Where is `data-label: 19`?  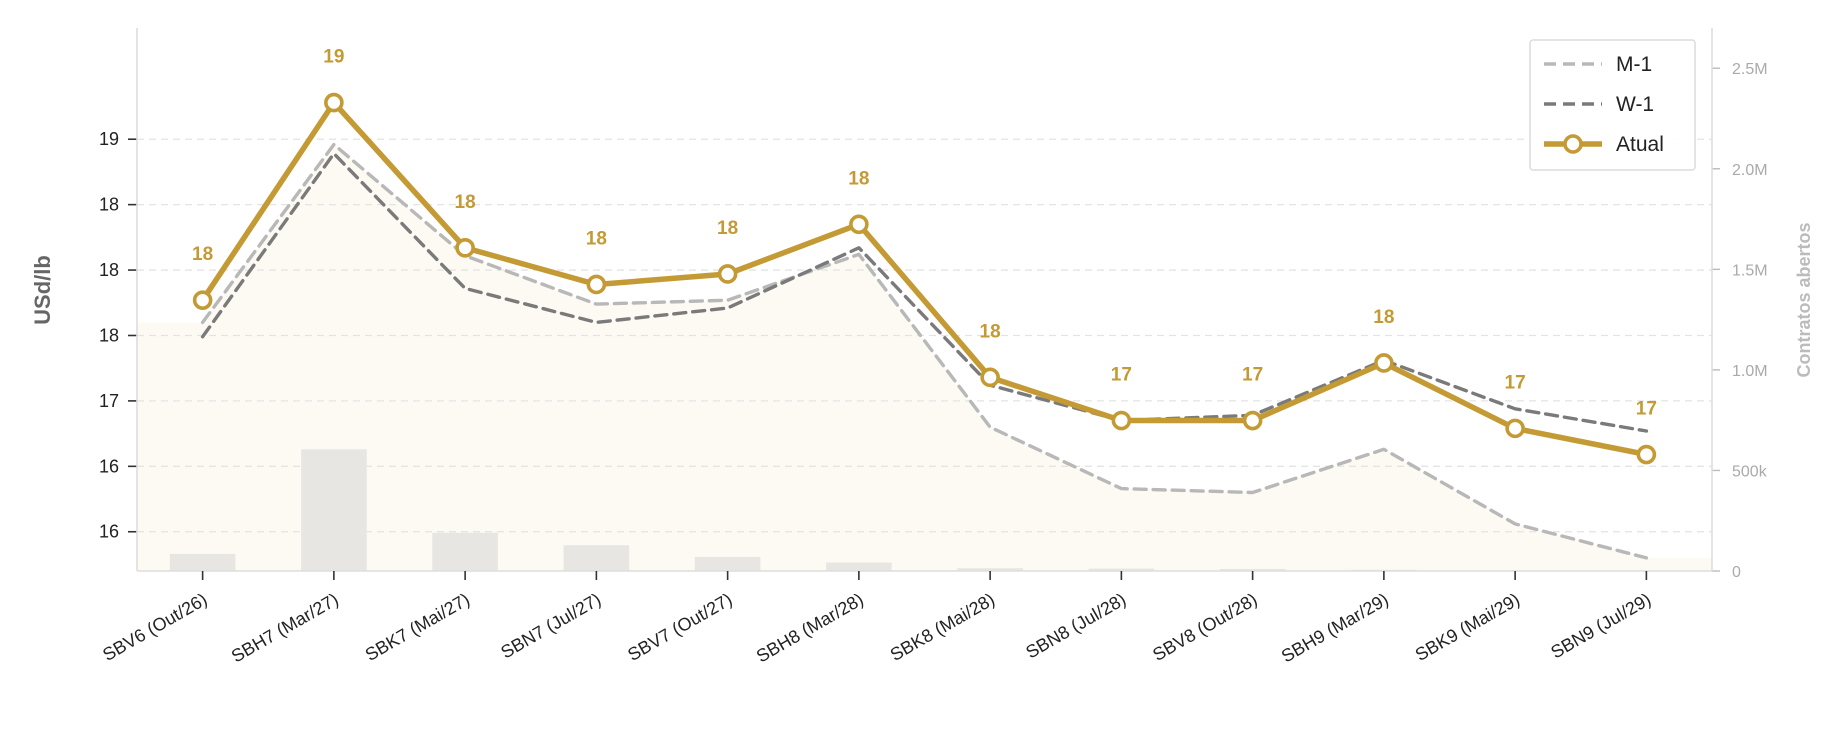 data-label: 19 is located at coordinates (333, 57).